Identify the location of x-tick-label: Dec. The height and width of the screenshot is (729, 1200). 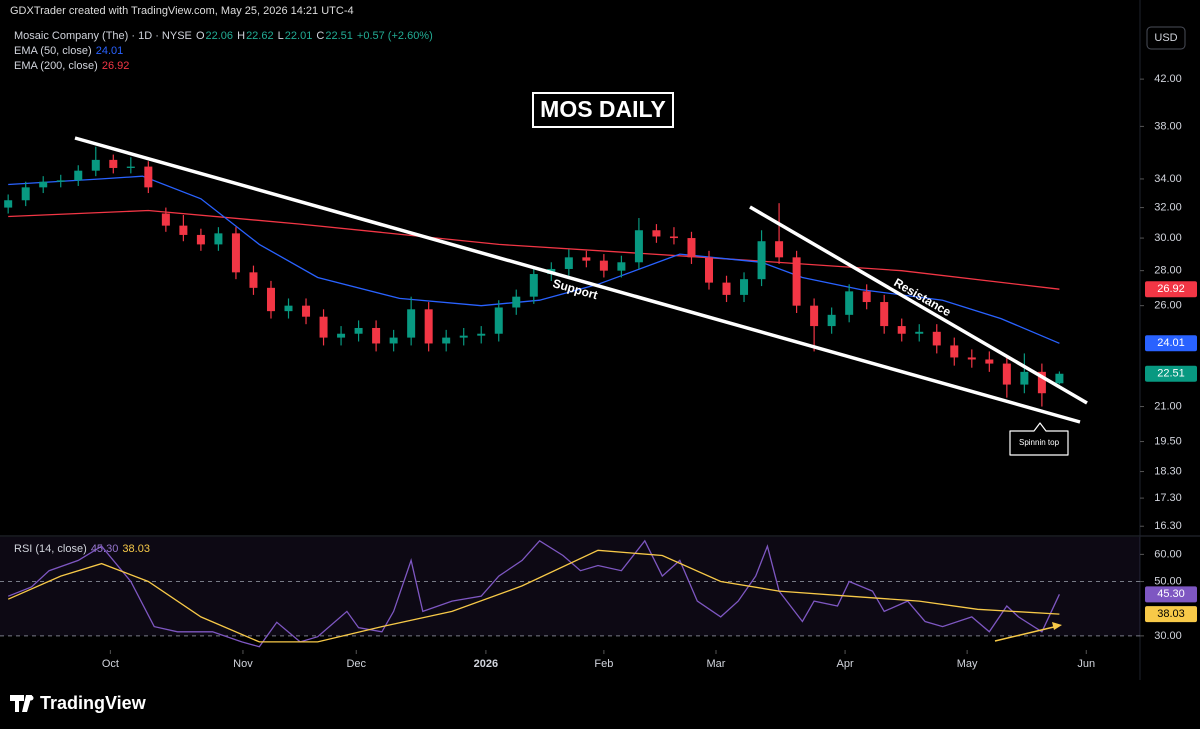
(356, 664).